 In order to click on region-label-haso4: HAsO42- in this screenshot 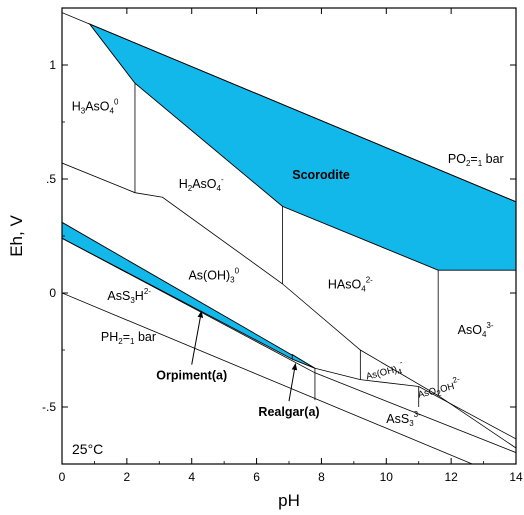, I will do `click(350, 284)`.